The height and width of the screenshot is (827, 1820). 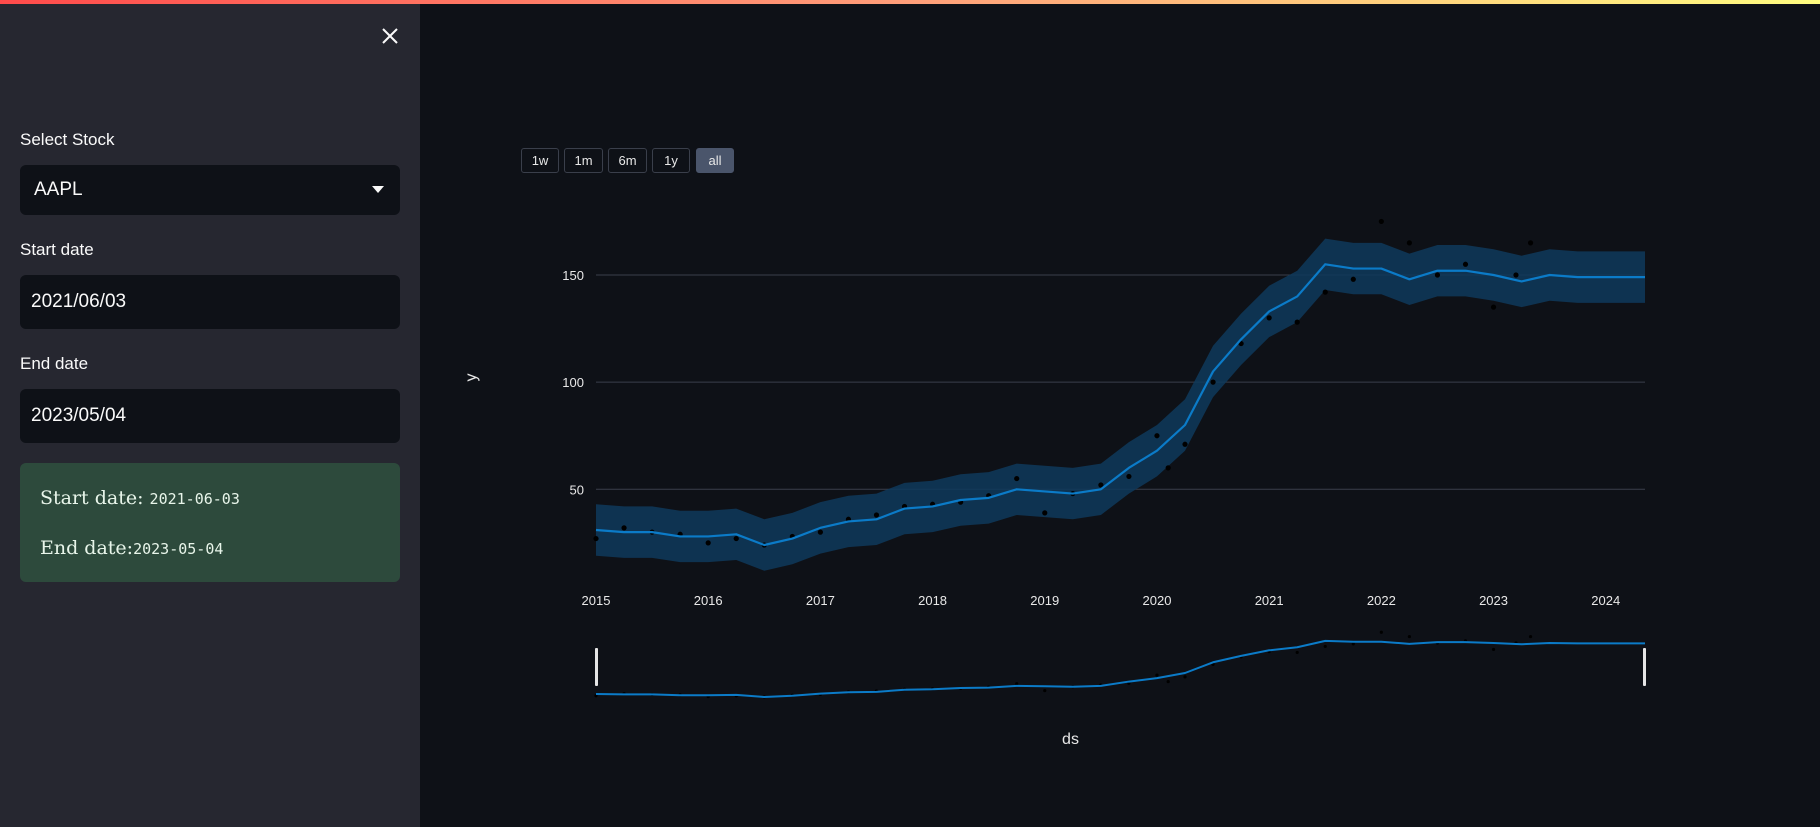 I want to click on start-date-input: 2021/06/03, so click(x=210, y=302).